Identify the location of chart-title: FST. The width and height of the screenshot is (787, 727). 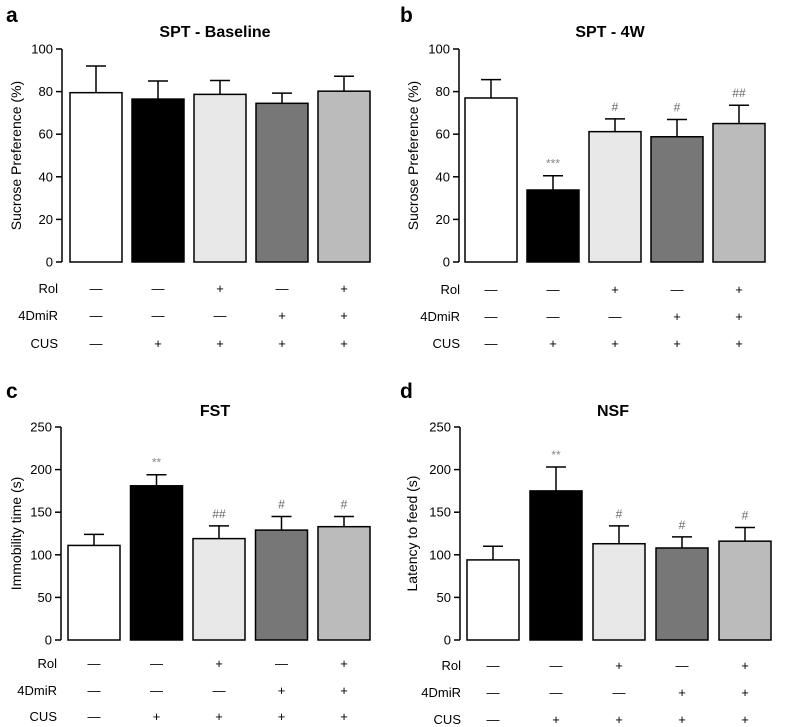
(215, 411).